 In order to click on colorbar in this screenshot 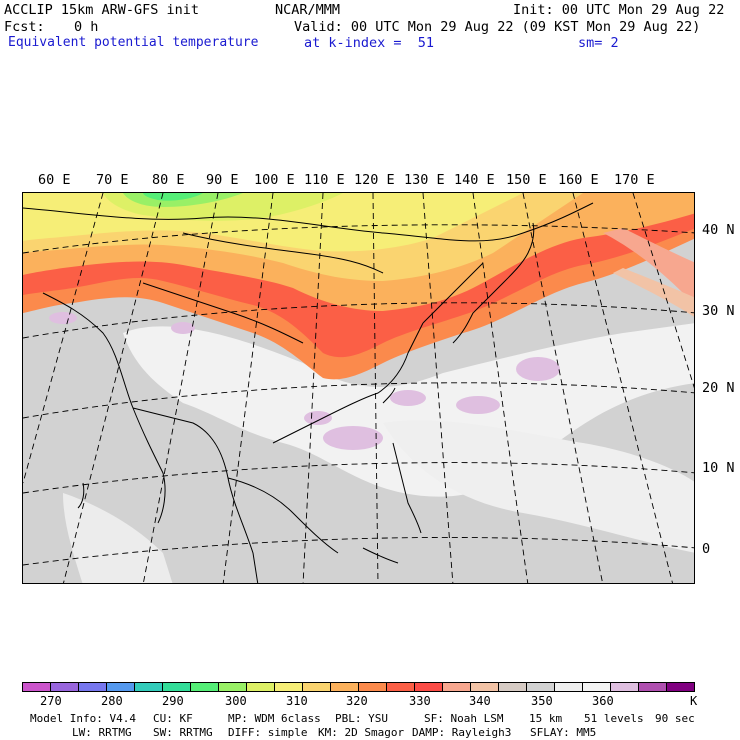, I will do `click(358, 687)`.